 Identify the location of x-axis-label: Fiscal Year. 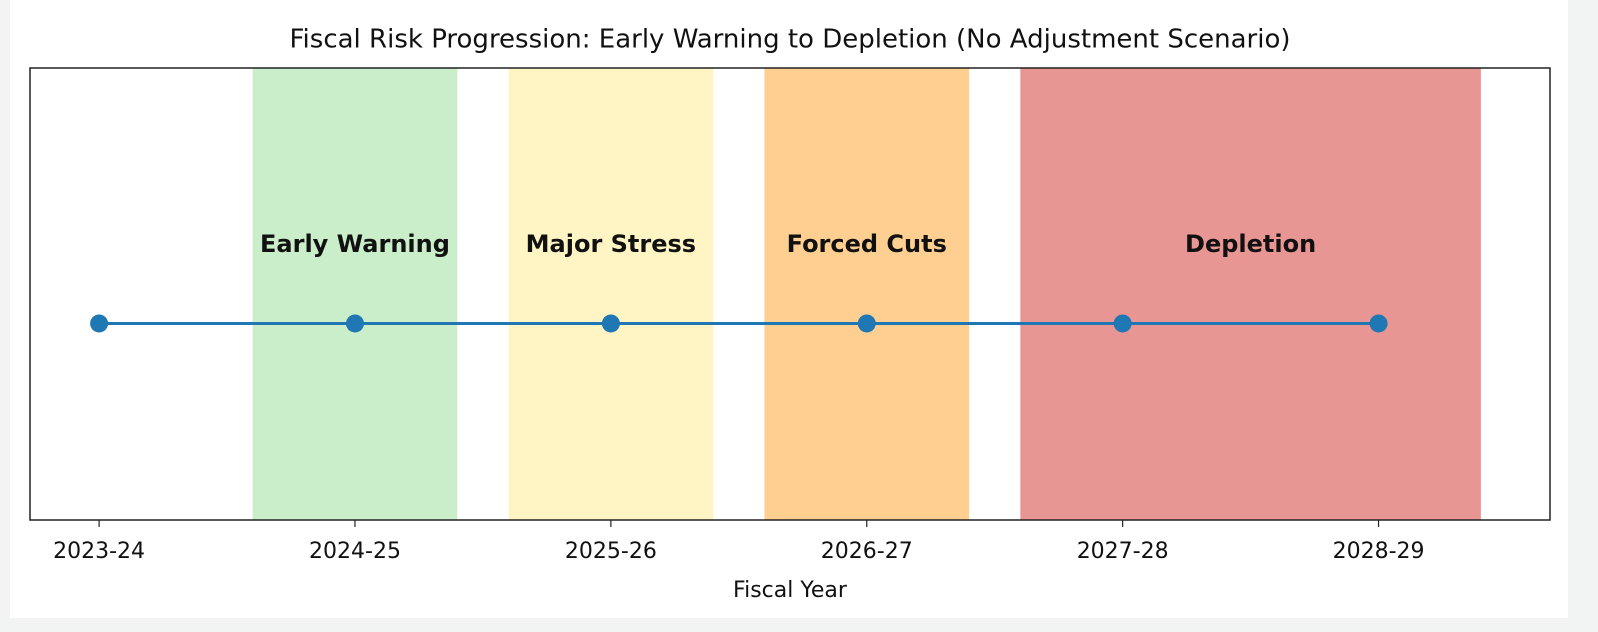
(790, 590).